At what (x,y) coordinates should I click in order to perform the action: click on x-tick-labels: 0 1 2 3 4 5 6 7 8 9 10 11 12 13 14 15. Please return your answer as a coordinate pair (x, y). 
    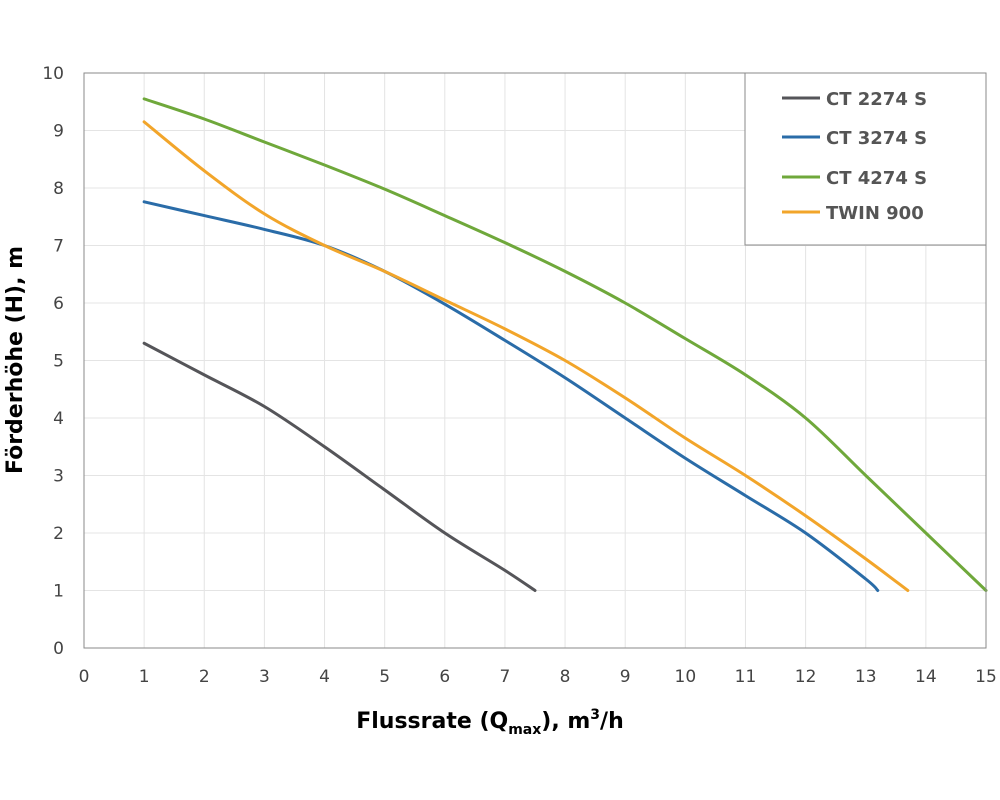
    Looking at the image, I should click on (538, 677).